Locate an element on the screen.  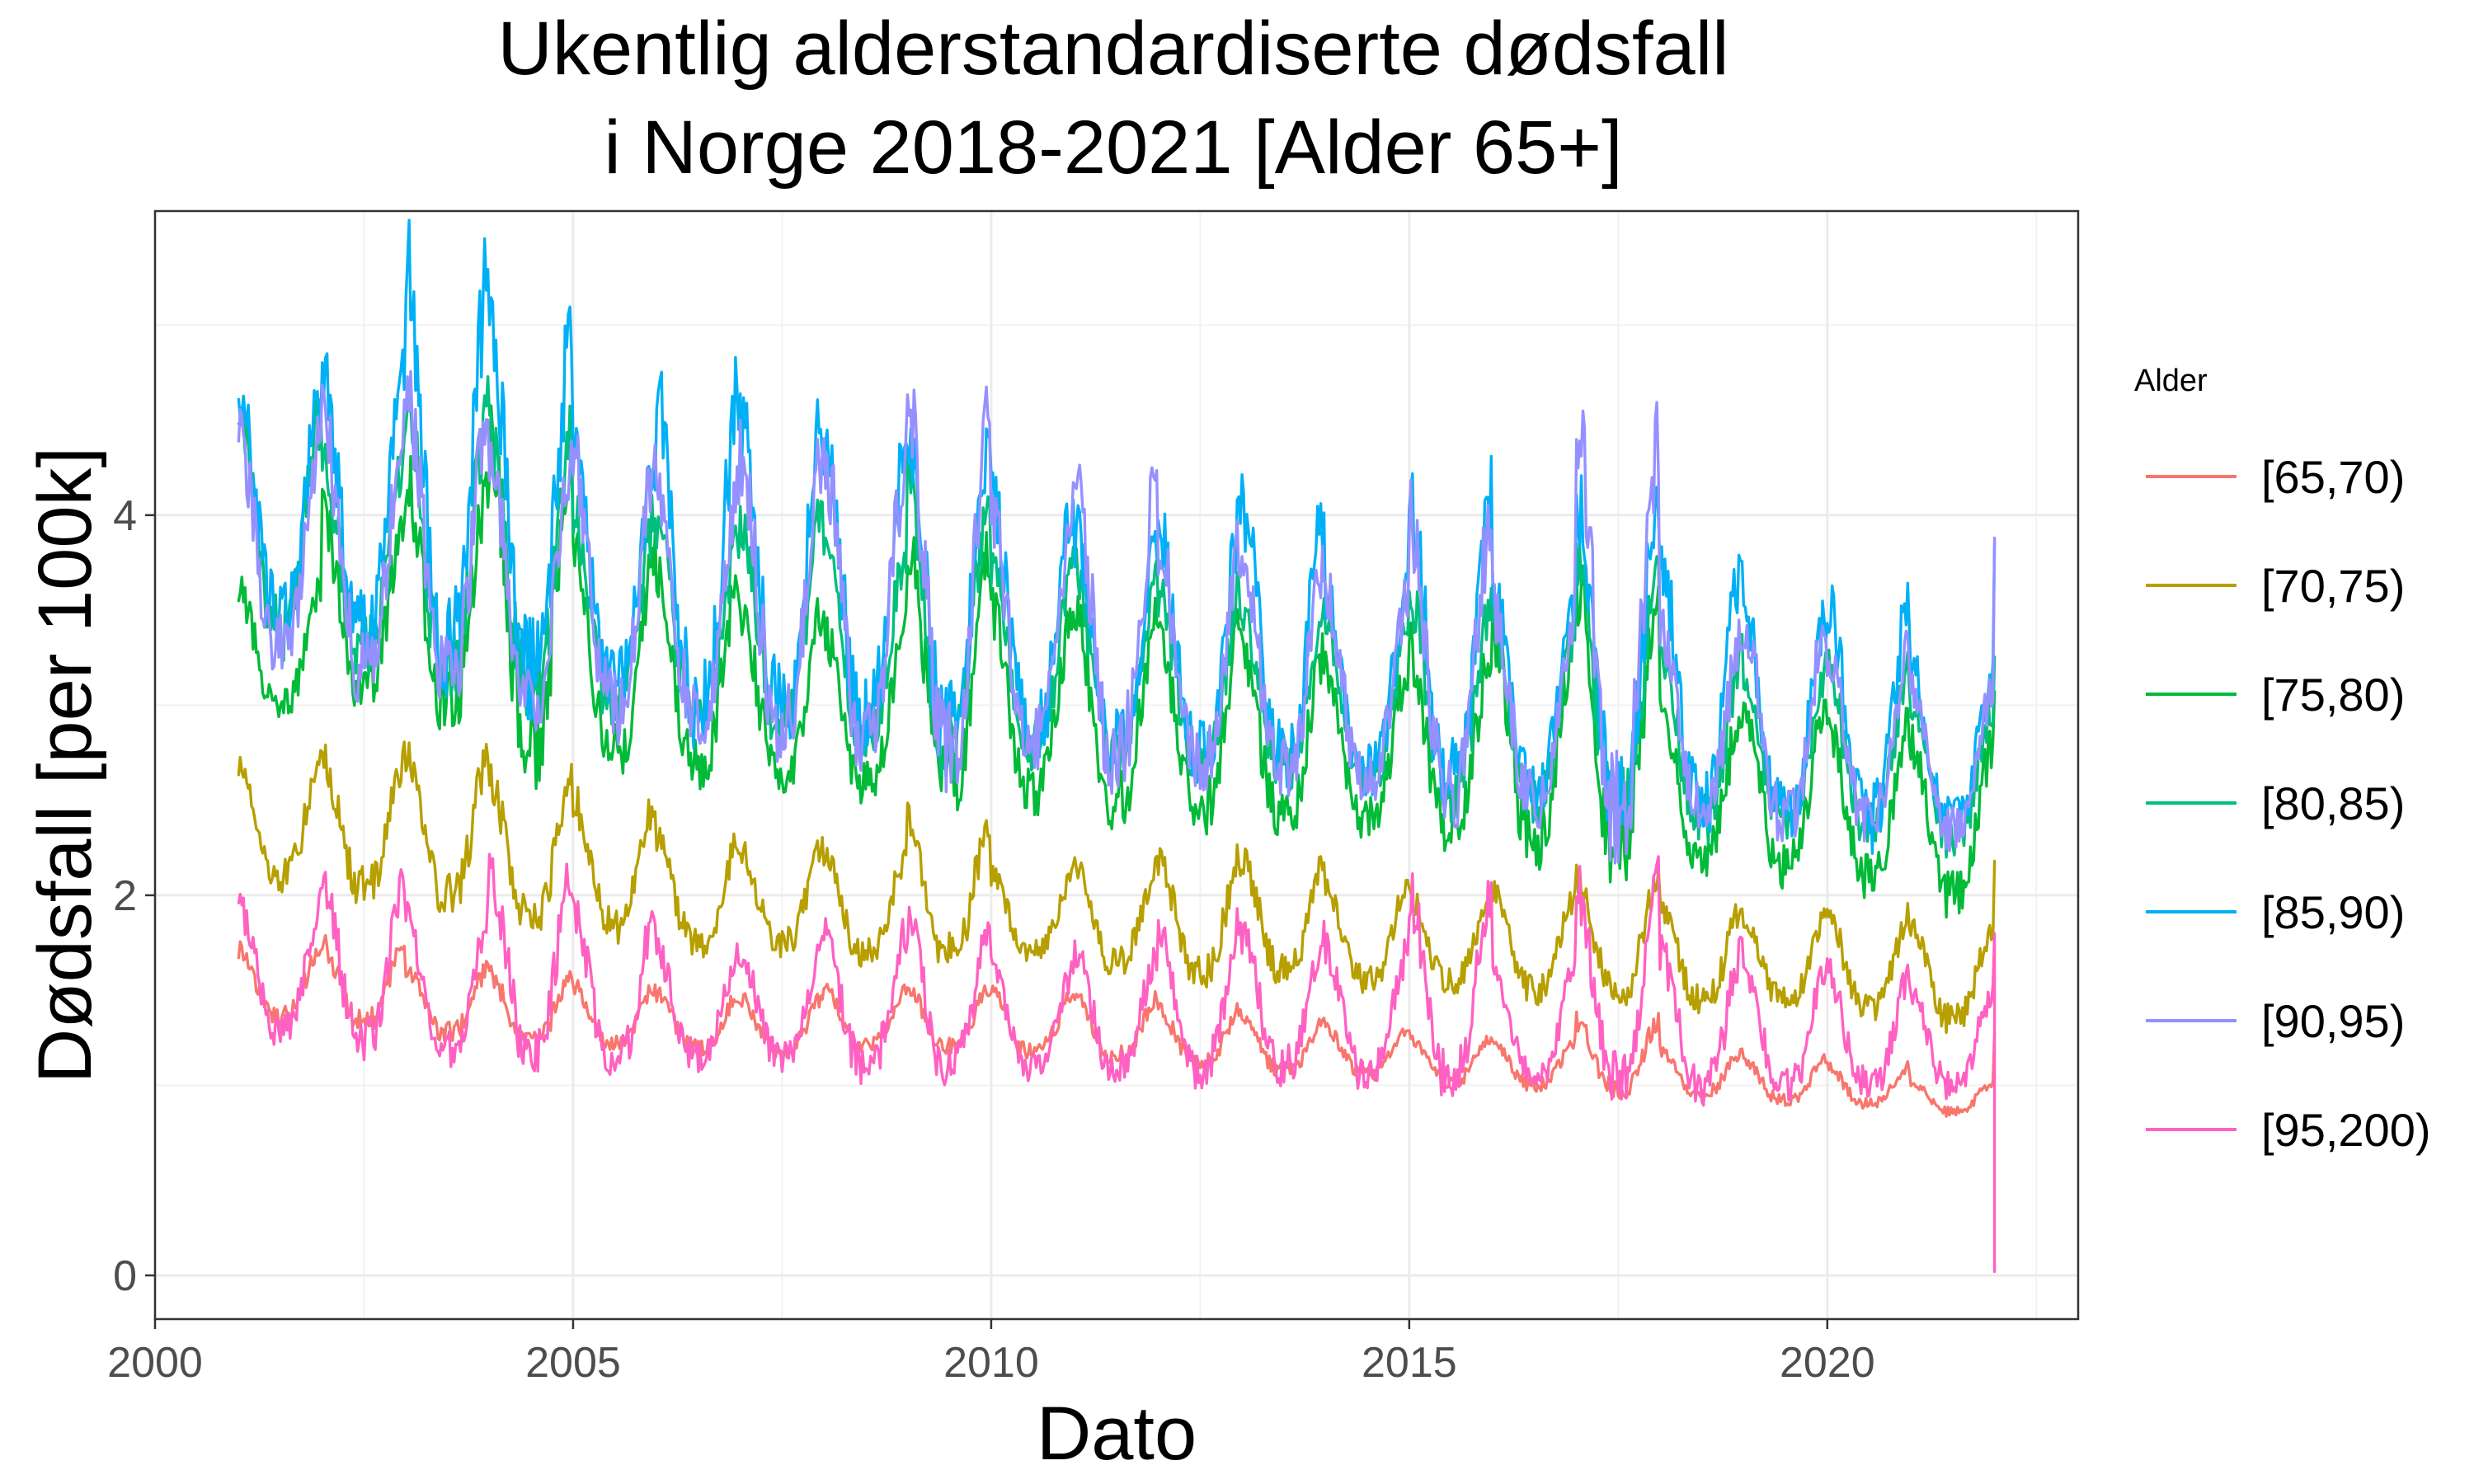
x-tick-label: 2020 is located at coordinates (1827, 1363).